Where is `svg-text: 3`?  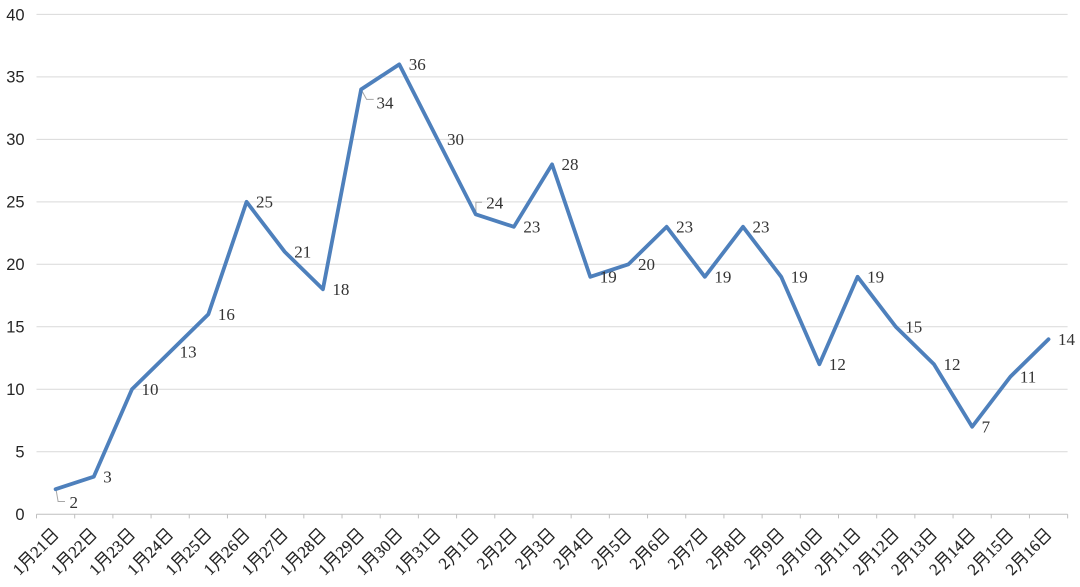 svg-text: 3 is located at coordinates (107, 477).